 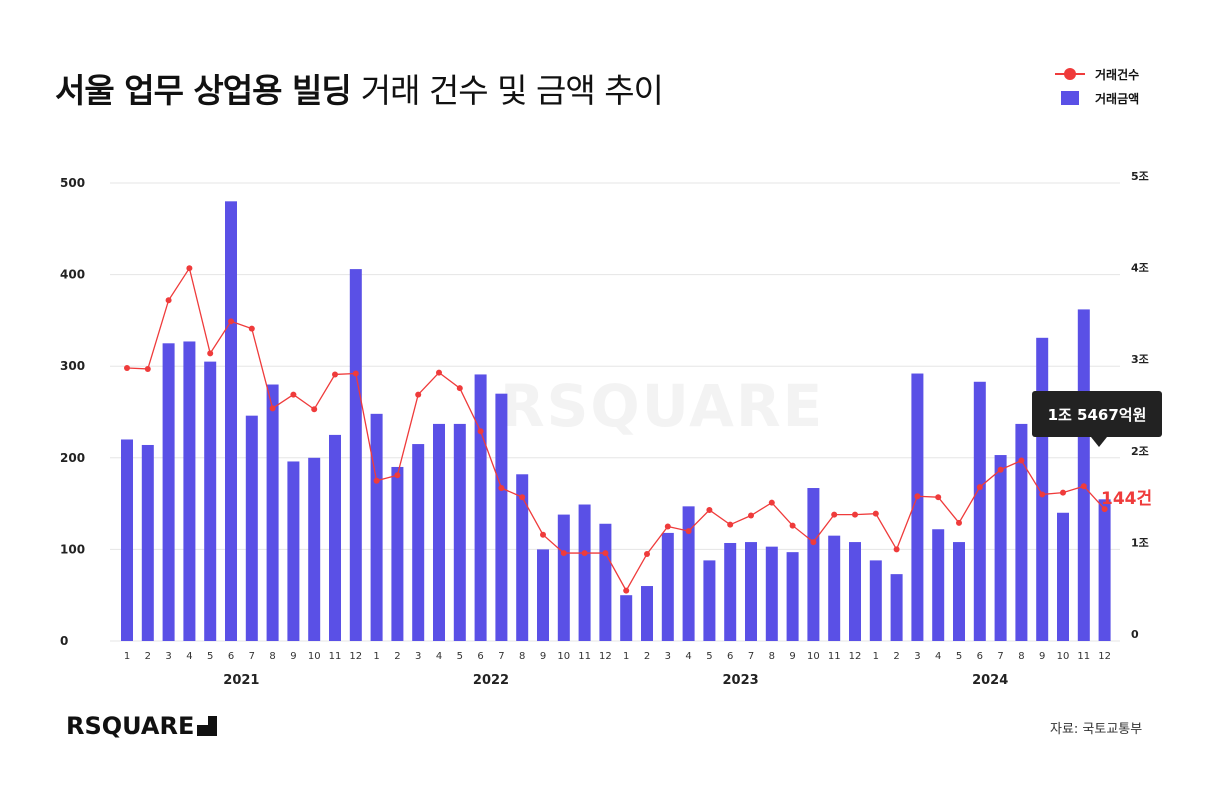 What do you see at coordinates (72, 458) in the screenshot?
I see `y-left-tick-label: 200` at bounding box center [72, 458].